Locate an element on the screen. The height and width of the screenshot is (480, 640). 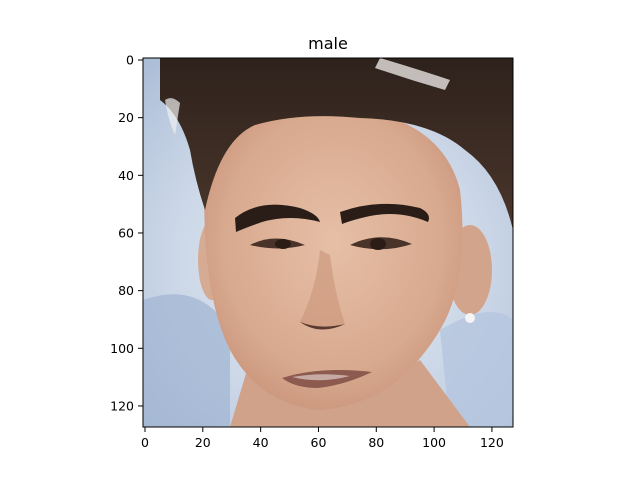
x-tick-label: 120 is located at coordinates (492, 442).